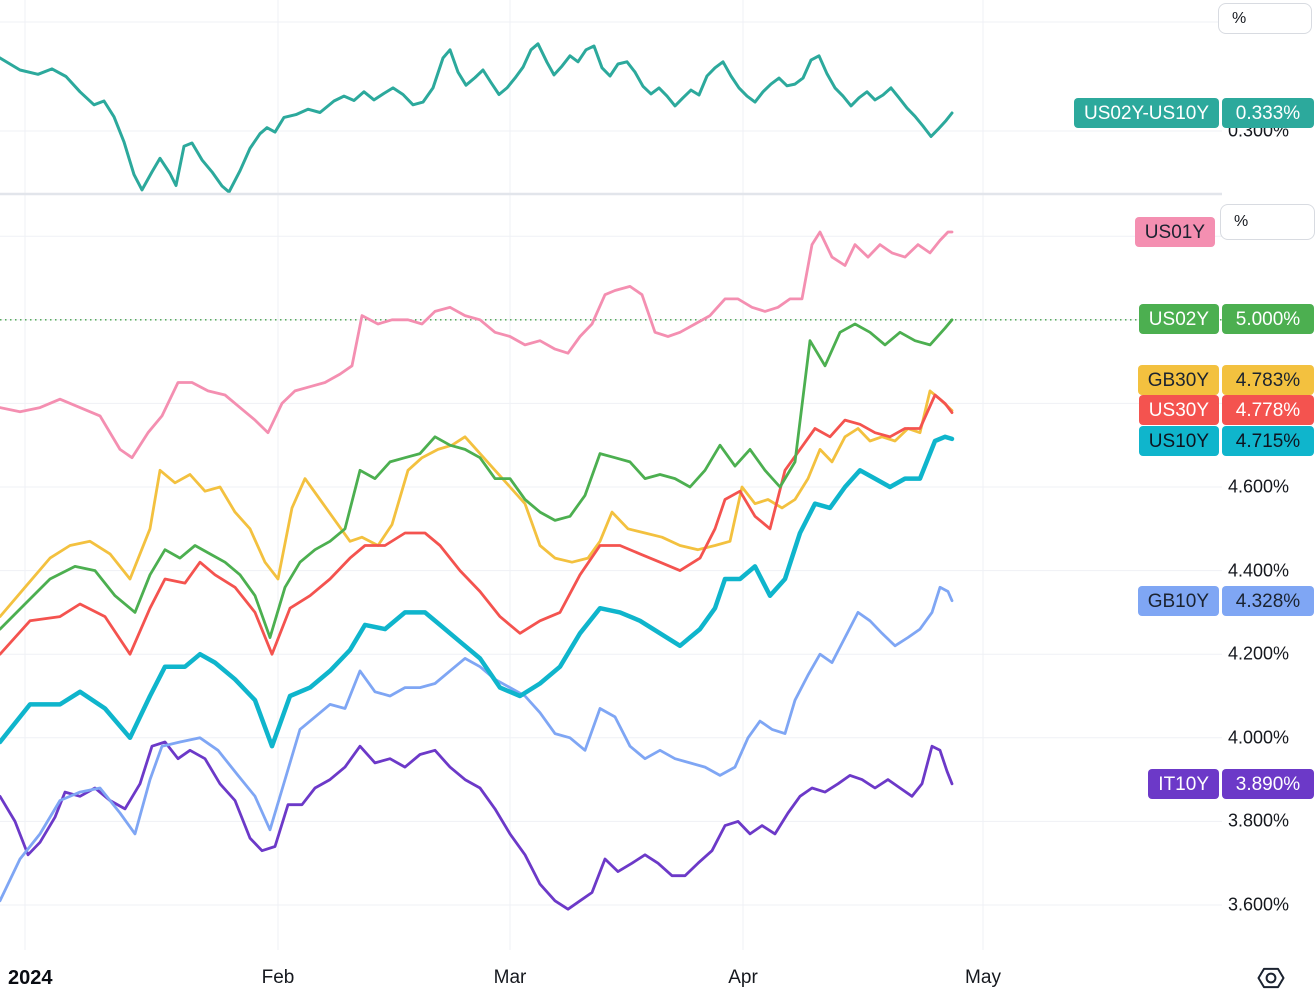 This screenshot has width=1316, height=994. What do you see at coordinates (1268, 380) in the screenshot?
I see `value-label-gb30y: 4.783%` at bounding box center [1268, 380].